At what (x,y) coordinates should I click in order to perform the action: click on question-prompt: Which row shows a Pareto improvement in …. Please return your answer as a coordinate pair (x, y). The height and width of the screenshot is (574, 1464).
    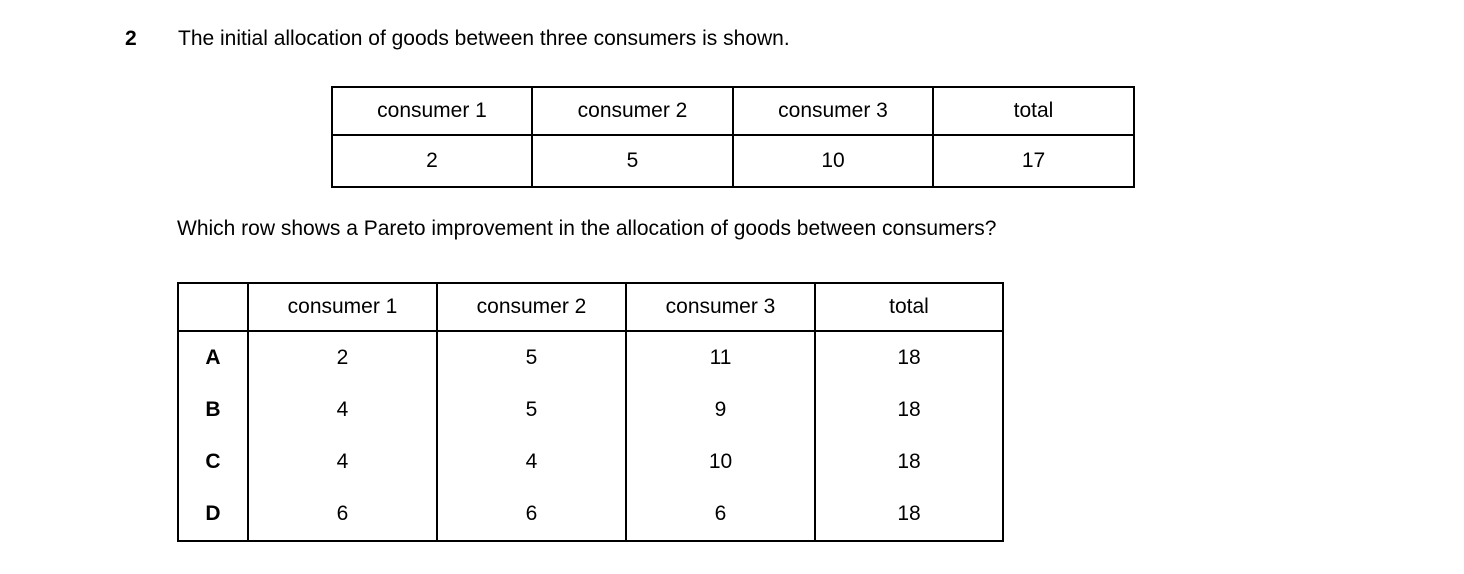
    Looking at the image, I should click on (587, 228).